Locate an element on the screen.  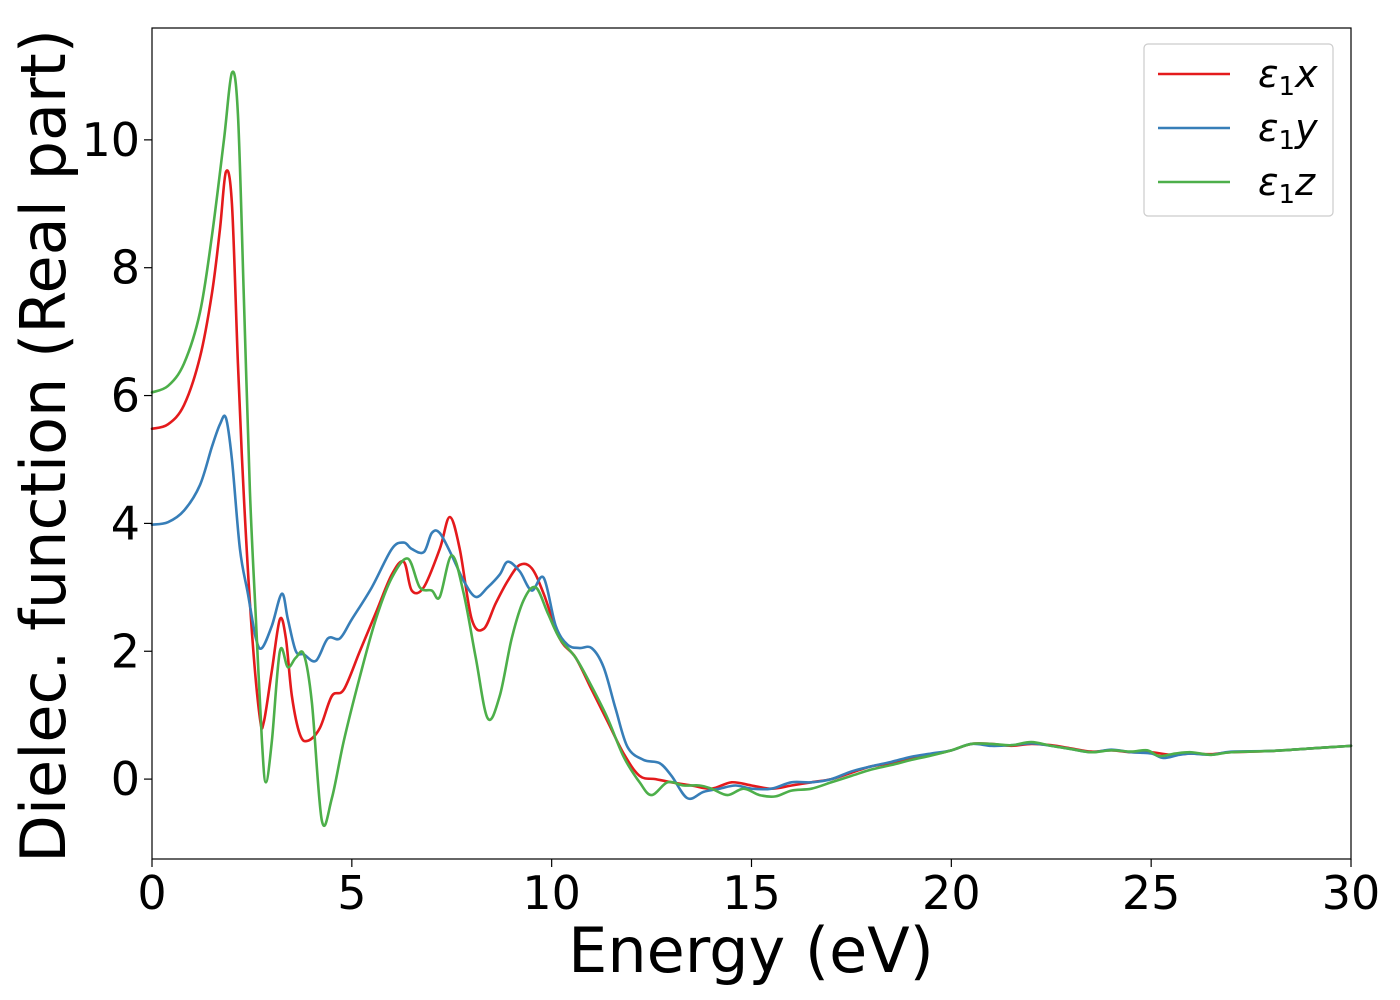
y-tick-label: 10 is located at coordinates (110, 140).